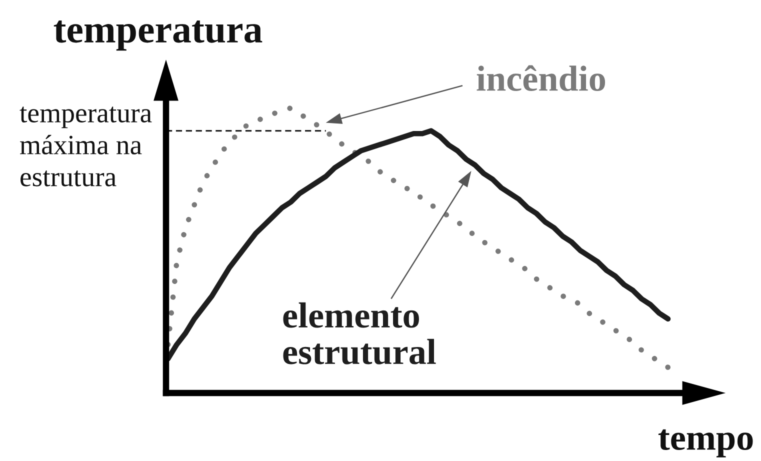 This screenshot has height=461, width=761. What do you see at coordinates (705, 443) in the screenshot?
I see `x-axis-title: tempo` at bounding box center [705, 443].